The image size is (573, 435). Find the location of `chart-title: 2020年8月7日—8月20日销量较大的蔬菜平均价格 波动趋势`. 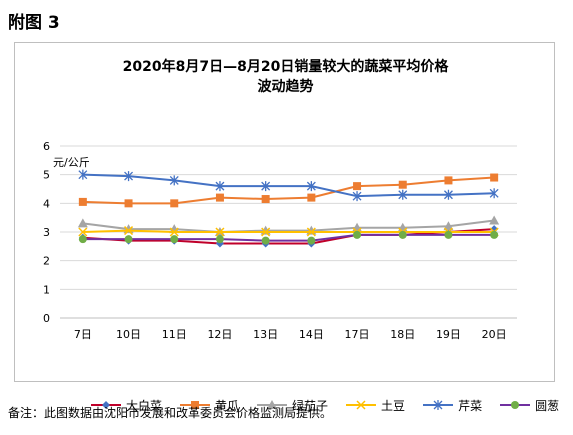

chart-title: 2020年8月7日—8月20日销量较大的蔬菜平均价格 波动趋势 is located at coordinates (285, 77).